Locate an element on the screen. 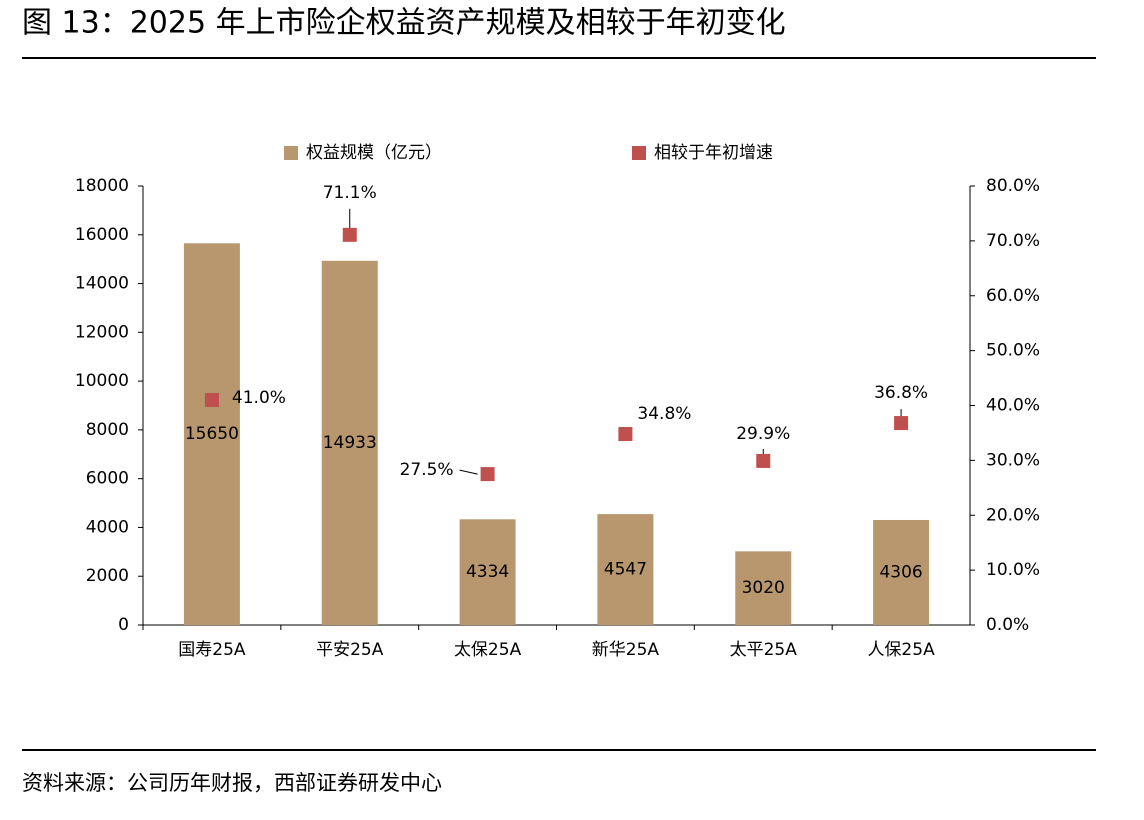 Image resolution: width=1144 pixels, height=820 pixels. y-tick-label: 4000 is located at coordinates (107, 527).